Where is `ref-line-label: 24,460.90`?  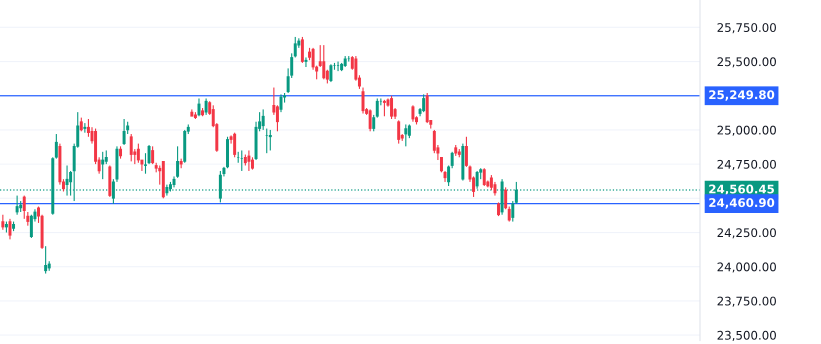 ref-line-label: 24,460.90 is located at coordinates (741, 203).